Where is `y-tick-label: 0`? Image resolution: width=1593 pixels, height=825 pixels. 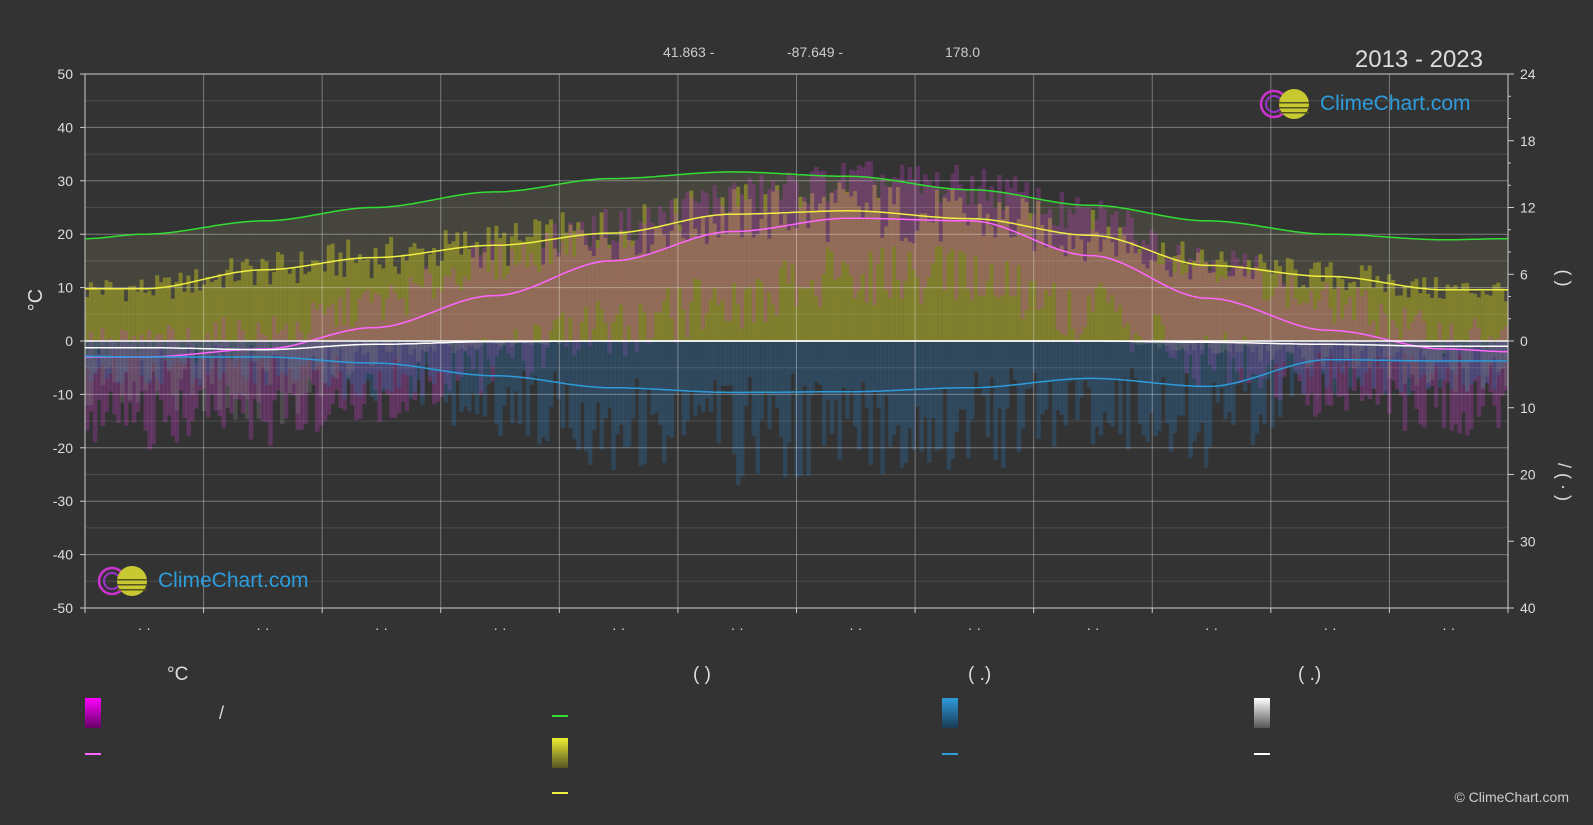
y-tick-label: 0 is located at coordinates (69, 341).